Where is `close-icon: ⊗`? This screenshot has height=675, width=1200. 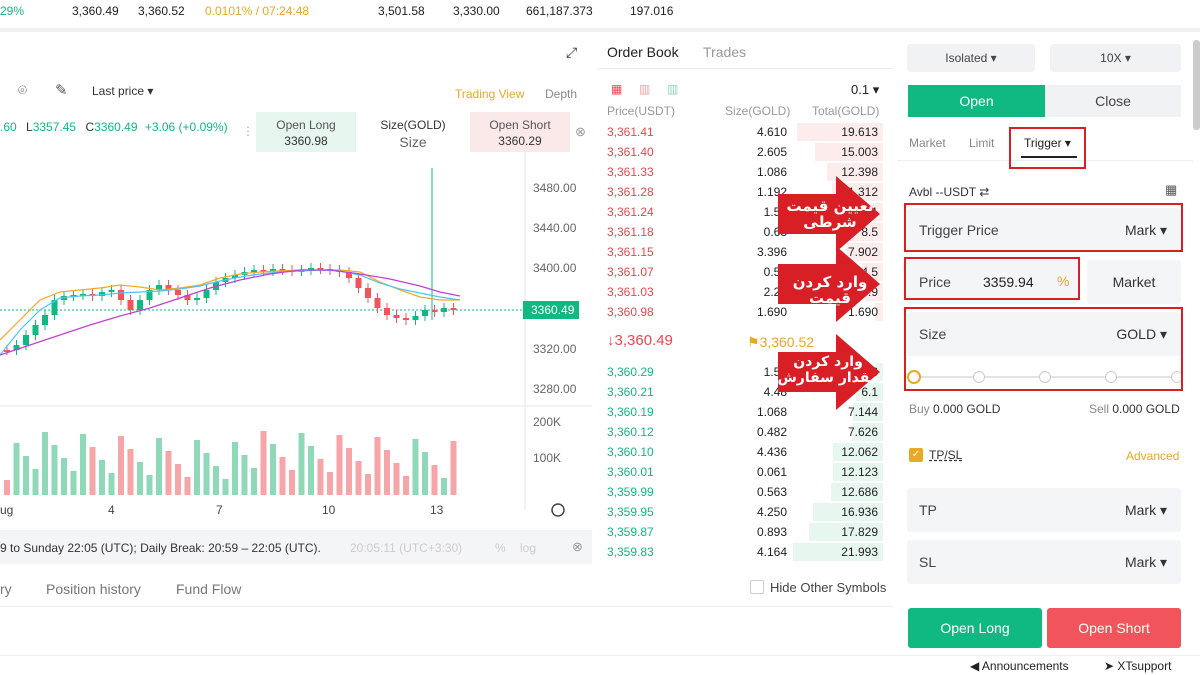 close-icon: ⊗ is located at coordinates (577, 546).